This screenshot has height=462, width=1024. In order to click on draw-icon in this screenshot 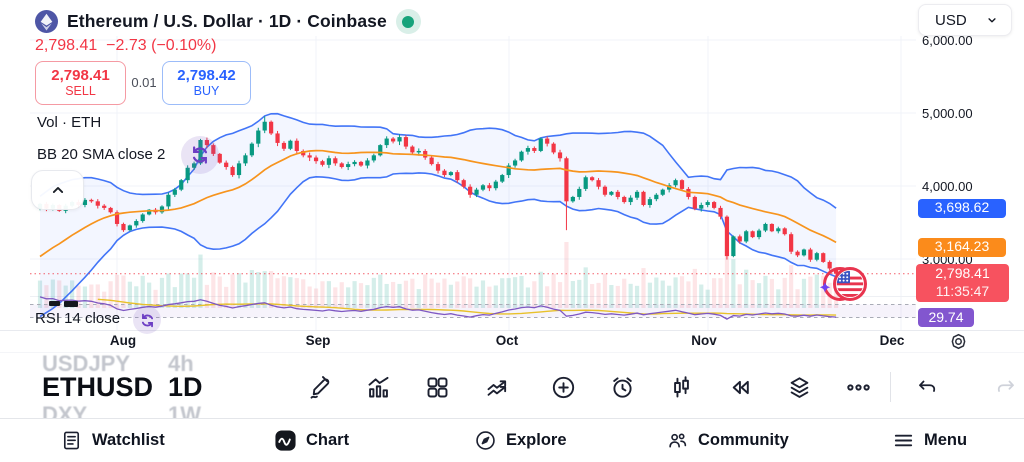, I will do `click(320, 387)`.